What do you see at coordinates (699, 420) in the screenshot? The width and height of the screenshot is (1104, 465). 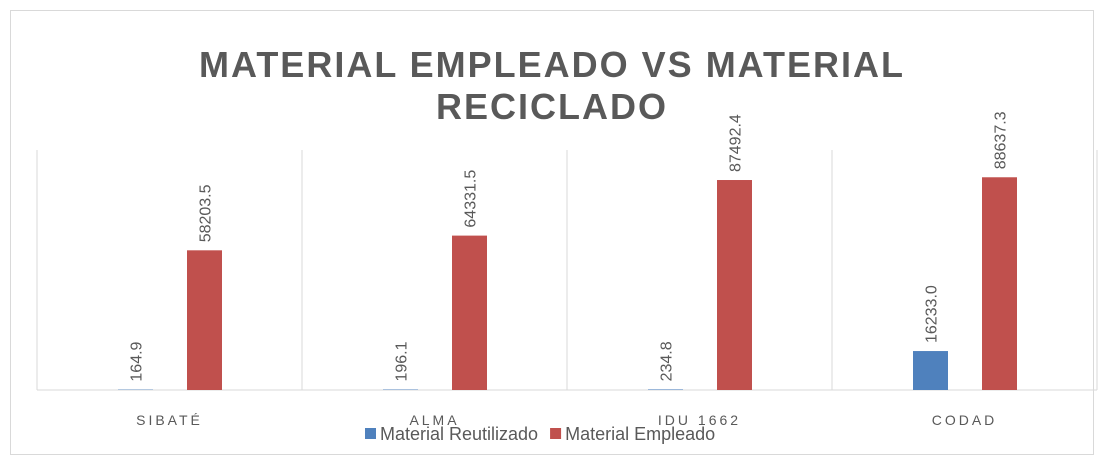 I see `x-tick-label: IDU 1662` at bounding box center [699, 420].